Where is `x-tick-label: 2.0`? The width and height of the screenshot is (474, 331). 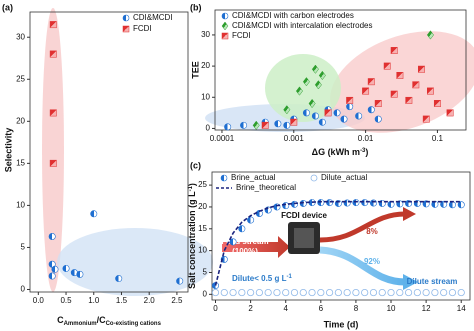
x-tick-label: 2.0 is located at coordinates (150, 300).